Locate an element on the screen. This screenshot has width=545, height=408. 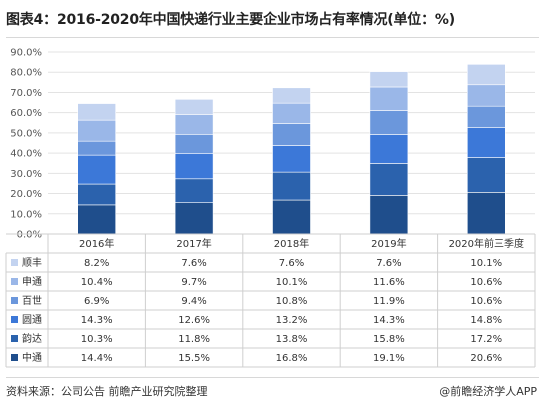
y-tick-label: 20.0% is located at coordinates (26, 194).